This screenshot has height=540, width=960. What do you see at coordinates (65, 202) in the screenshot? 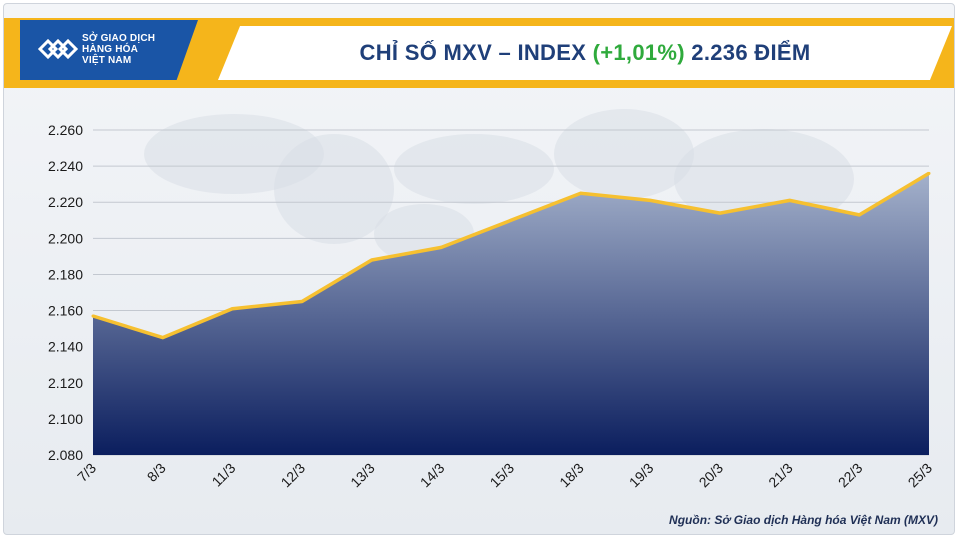
I see `y-tick-label: 2.220` at bounding box center [65, 202].